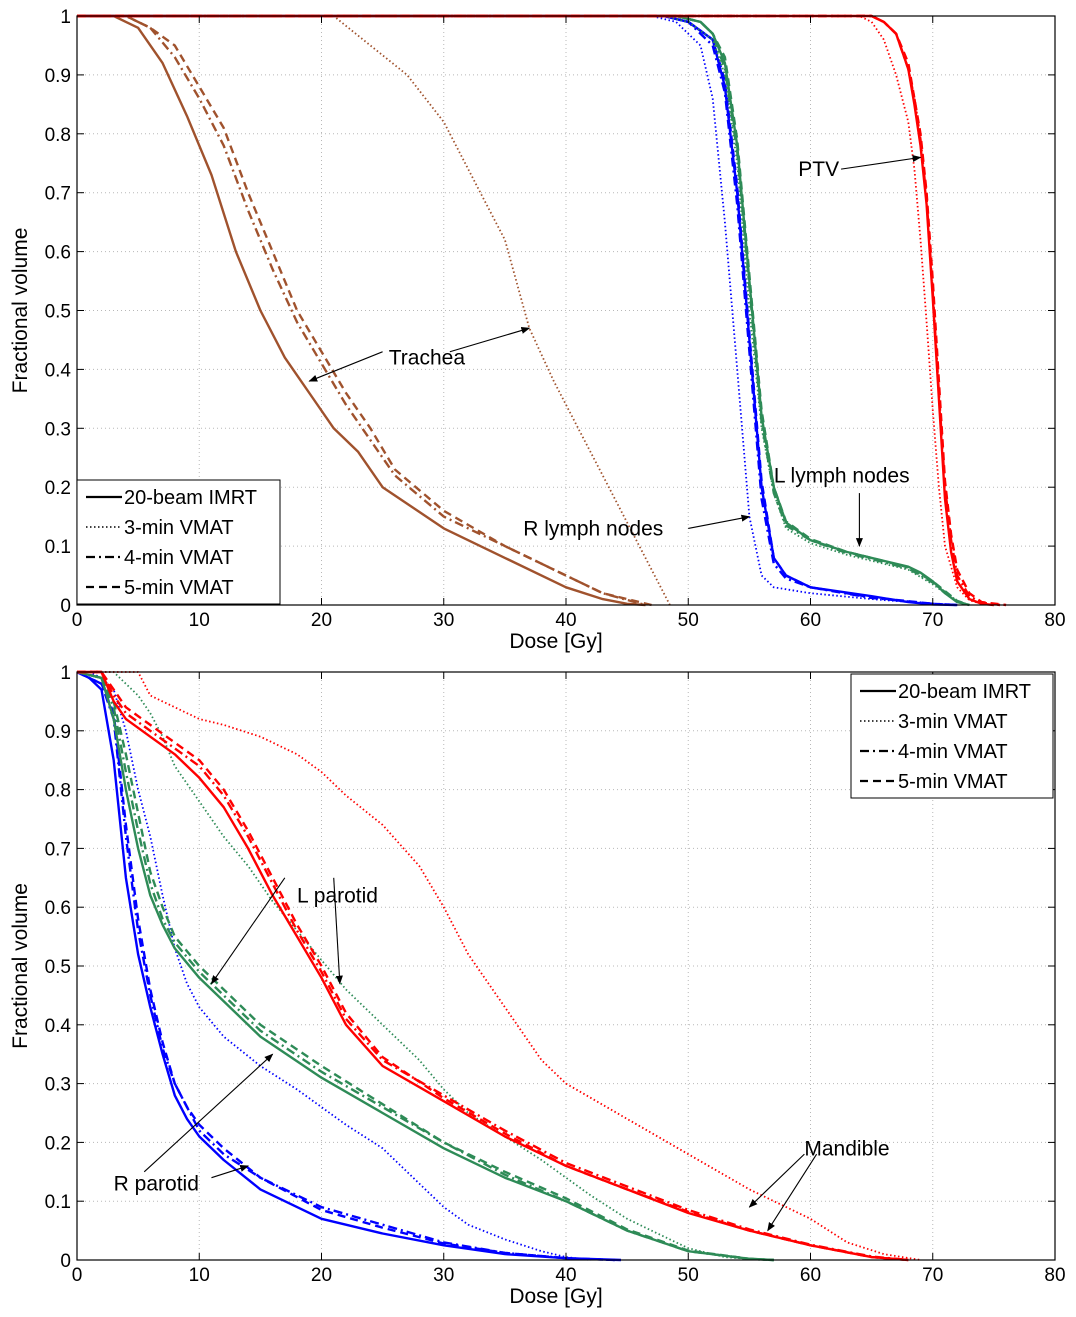 Image resolution: width=1076 pixels, height=1317 pixels. Describe the element at coordinates (842, 505) in the screenshot. I see `l-lymph-nodes-annotation: L lymph nodes` at that location.